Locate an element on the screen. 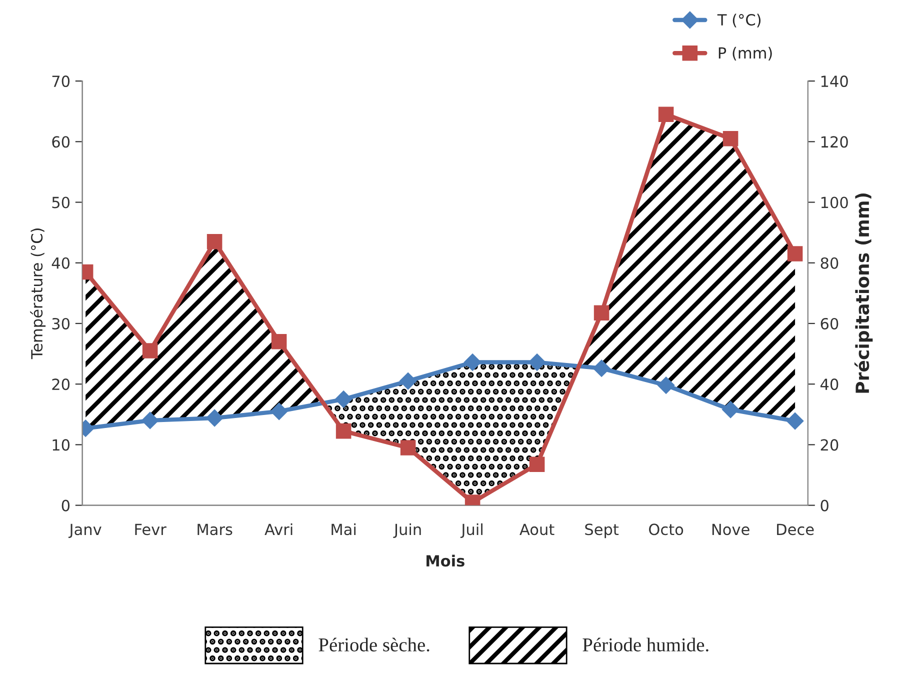  x-tick-label: Fevr is located at coordinates (150, 530).